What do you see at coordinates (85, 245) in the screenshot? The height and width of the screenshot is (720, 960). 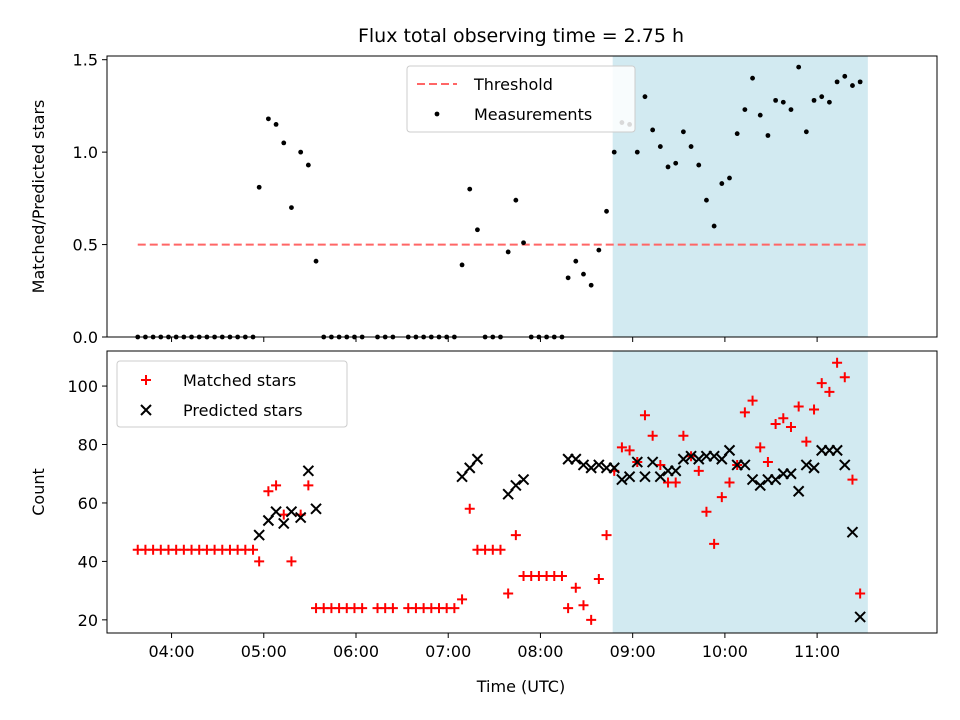 I see `y-tick-label: 0.5` at bounding box center [85, 245].